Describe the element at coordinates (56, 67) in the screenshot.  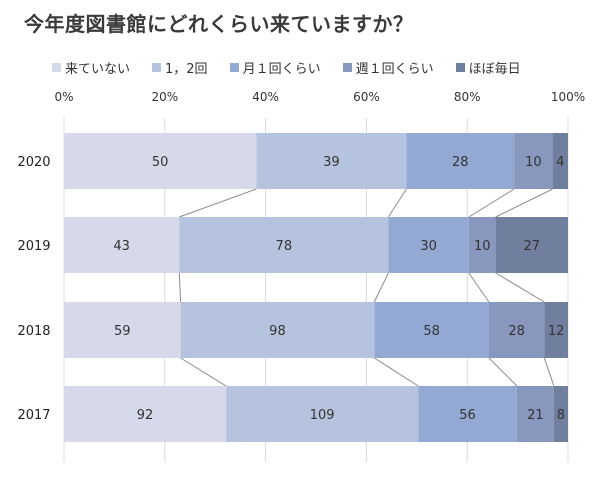
I see `legend-swatch-not-coming` at that location.